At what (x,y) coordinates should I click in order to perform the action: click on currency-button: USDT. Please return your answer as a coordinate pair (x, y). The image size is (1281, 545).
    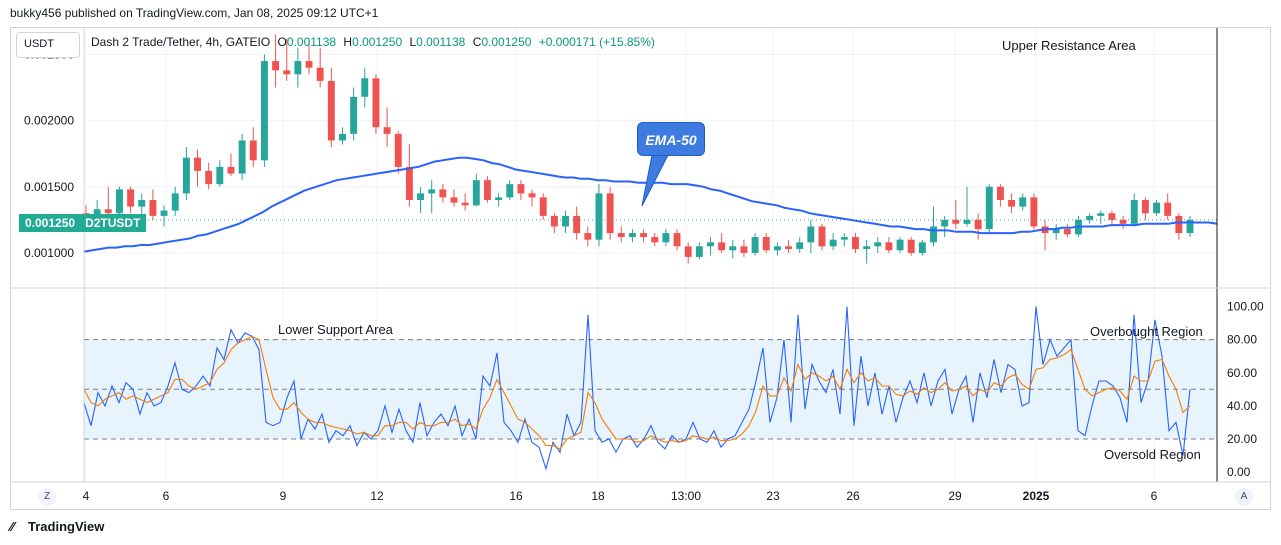
    Looking at the image, I should click on (48, 45).